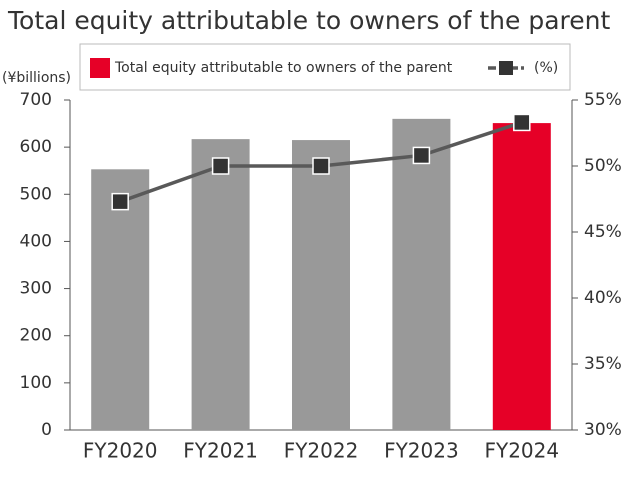 Image resolution: width=640 pixels, height=480 pixels. Describe the element at coordinates (36, 194) in the screenshot. I see `y-tick-label: 500` at that location.